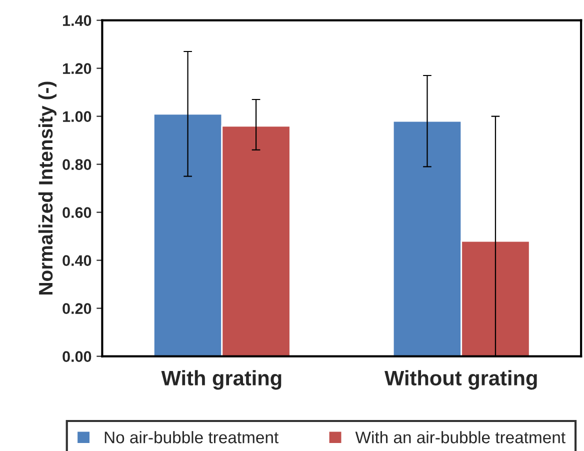 The height and width of the screenshot is (451, 584). What do you see at coordinates (77, 68) in the screenshot?
I see `y-tick-label: 1.20` at bounding box center [77, 68].